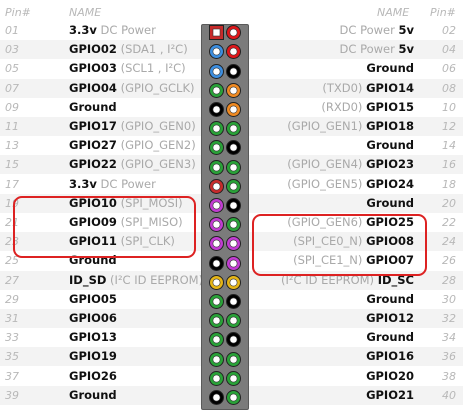 The image size is (463, 413). What do you see at coordinates (12, 280) in the screenshot?
I see `left-pin-number: 27` at bounding box center [12, 280].